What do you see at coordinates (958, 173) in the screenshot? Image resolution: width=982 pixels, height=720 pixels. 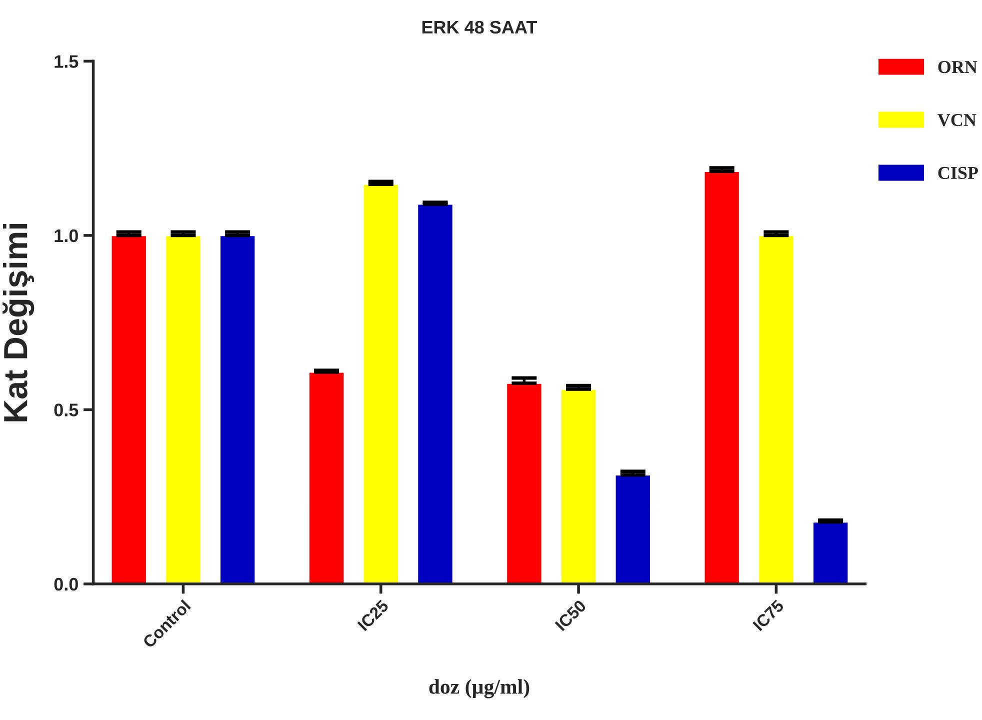 I see `legend-label: CISP` at bounding box center [958, 173].